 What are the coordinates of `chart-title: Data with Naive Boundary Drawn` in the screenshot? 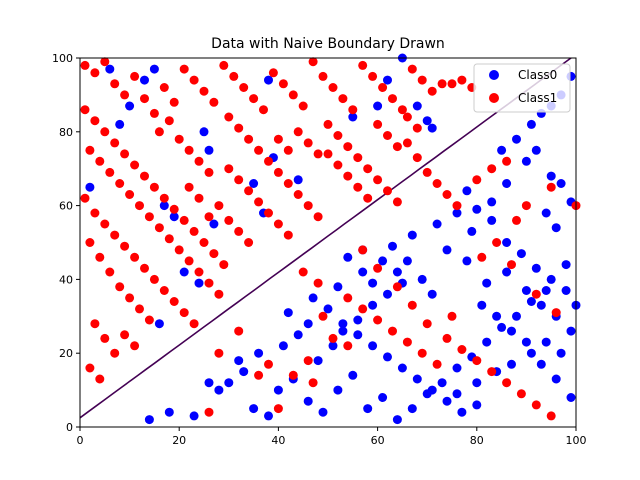 It's located at (328, 44).